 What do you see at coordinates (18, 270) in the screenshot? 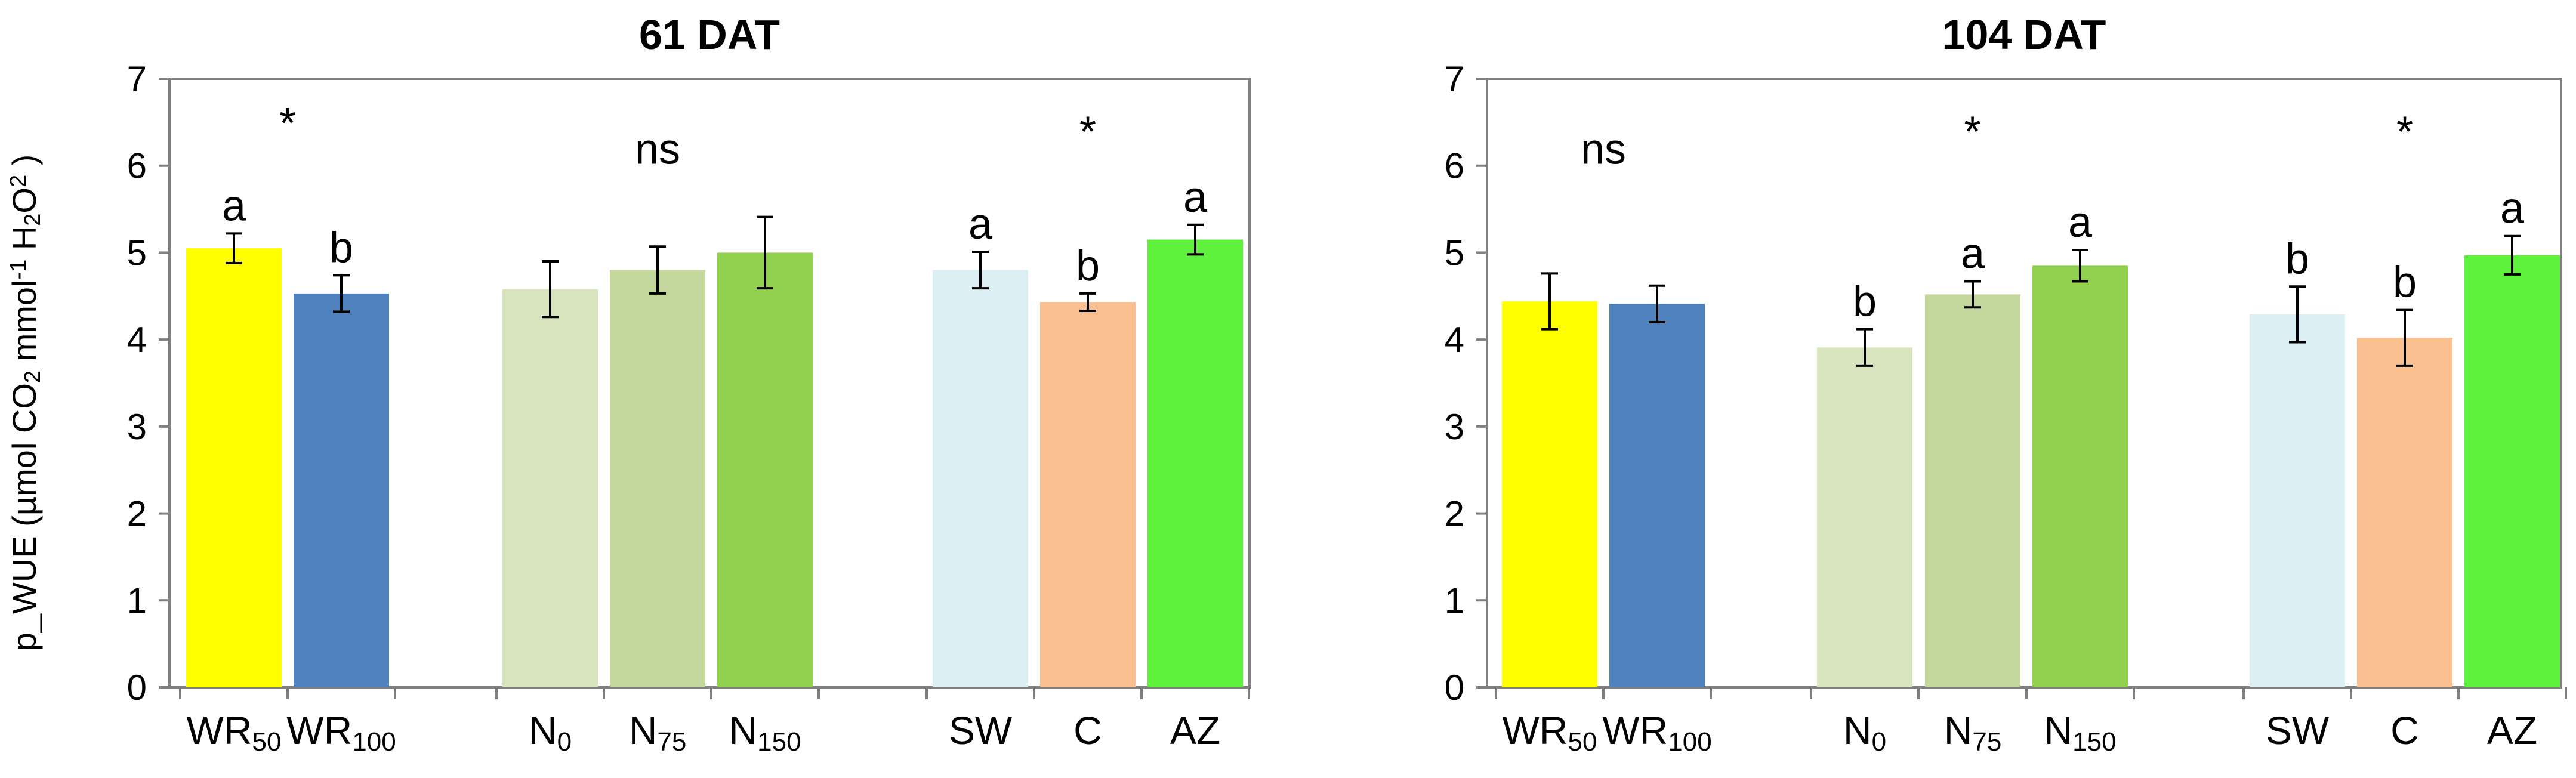
I see `y-axis-label-part: -1` at bounding box center [18, 270].